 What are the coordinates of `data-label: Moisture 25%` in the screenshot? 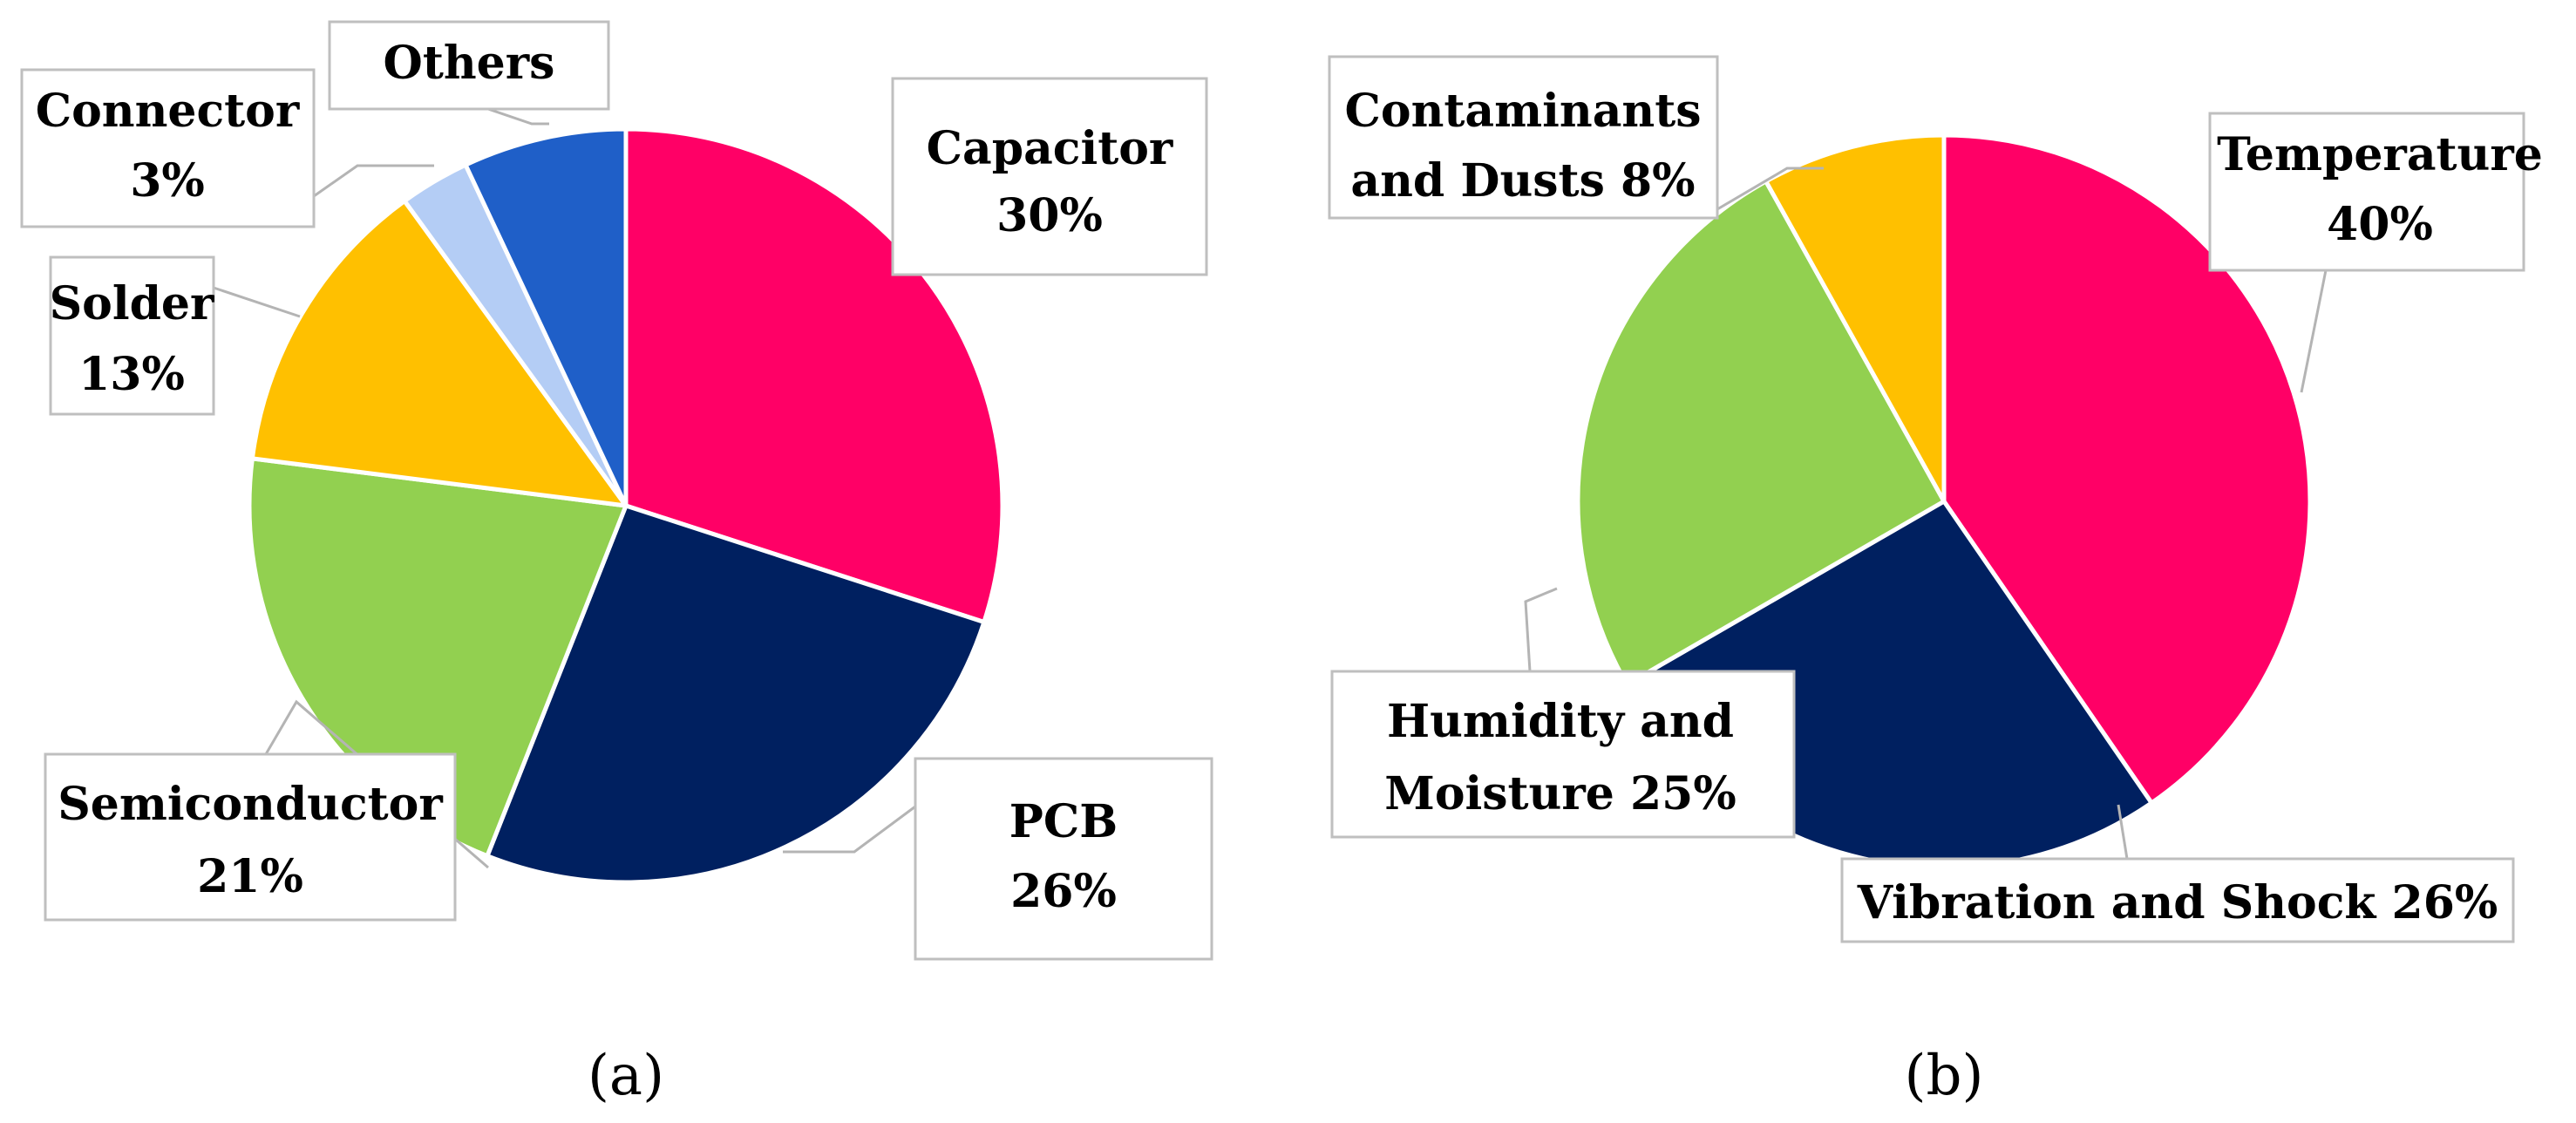 It's located at (1560, 794).